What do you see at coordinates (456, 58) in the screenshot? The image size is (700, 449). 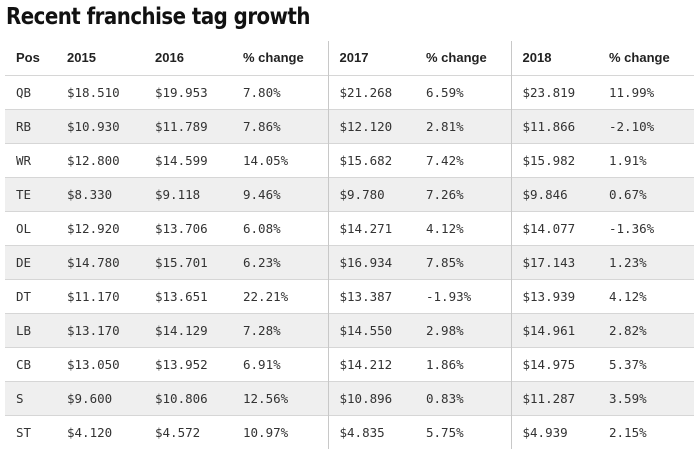 I see `column-header-change-2017: % change` at bounding box center [456, 58].